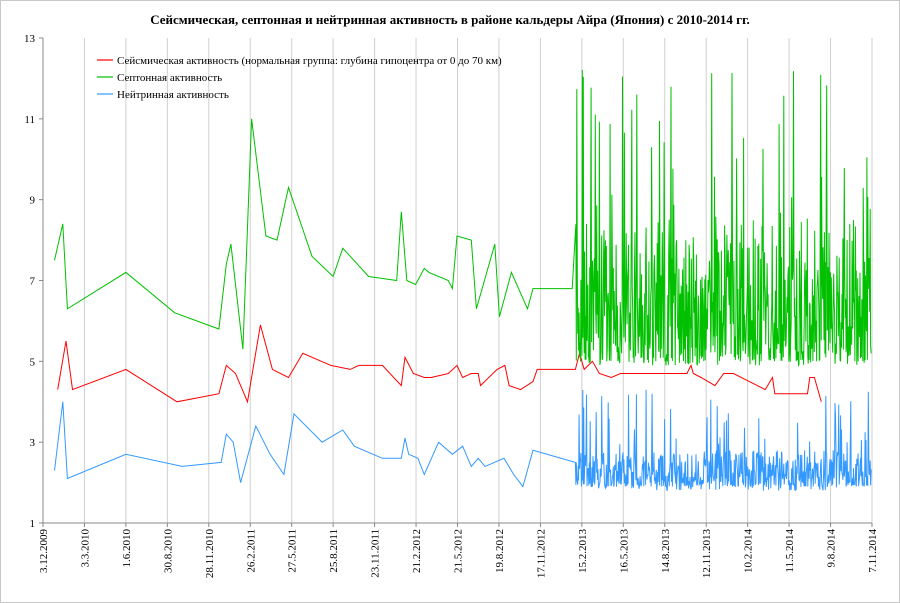 The image size is (900, 603). Describe the element at coordinates (500, 551) in the screenshot. I see `x-tick-label: 19.8.2012` at that location.